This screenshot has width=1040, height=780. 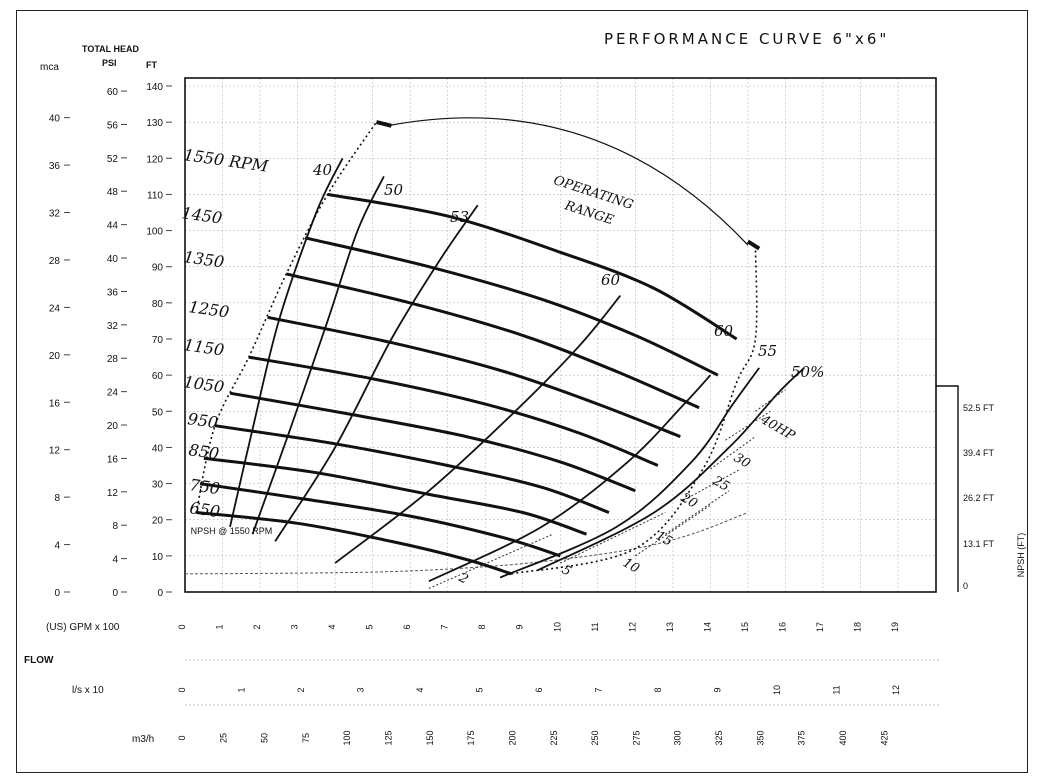 I want to click on ft-tick-label: 130, so click(x=154, y=123).